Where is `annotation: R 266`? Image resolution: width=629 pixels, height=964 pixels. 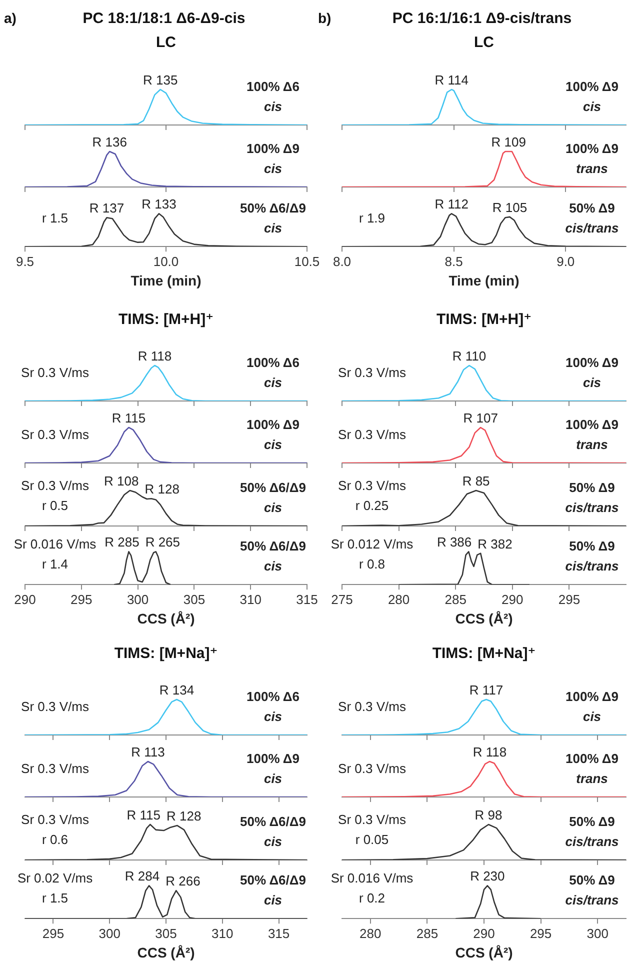
annotation: R 266 is located at coordinates (183, 880).